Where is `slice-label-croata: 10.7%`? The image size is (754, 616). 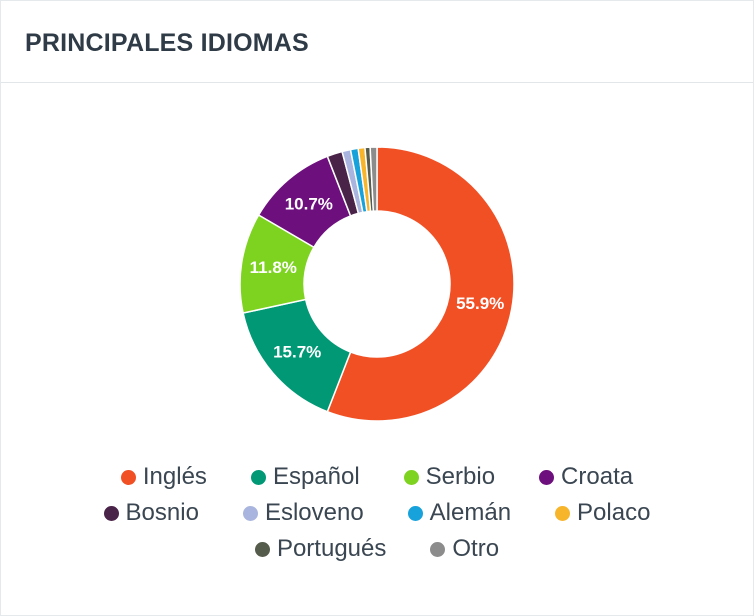 slice-label-croata: 10.7% is located at coordinates (309, 204).